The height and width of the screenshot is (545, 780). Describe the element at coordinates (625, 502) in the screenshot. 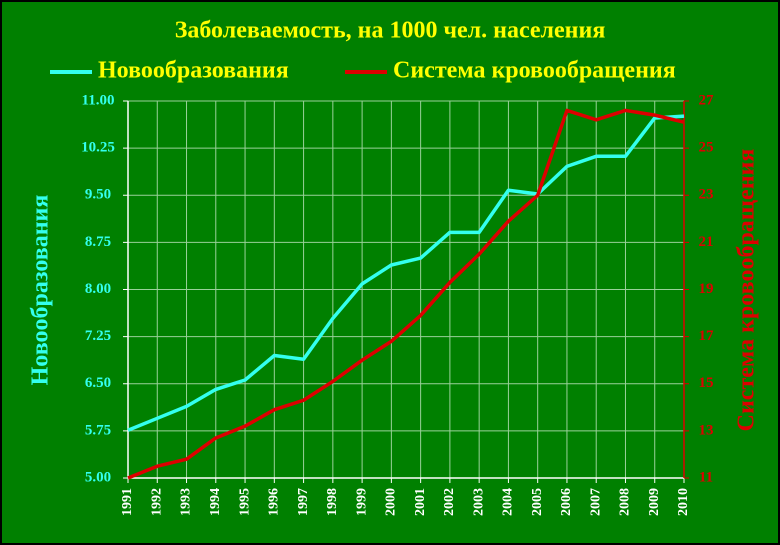

I see `x-tick-label: 2008` at that location.